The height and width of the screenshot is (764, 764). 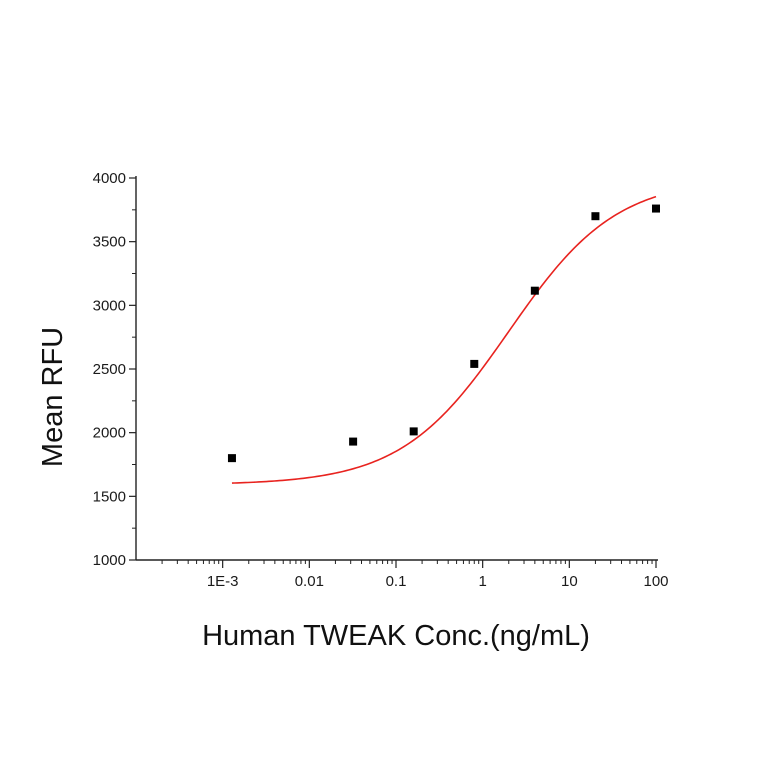 What do you see at coordinates (415, 575) in the screenshot?
I see `x-ticks: 1E-3 0.01 0.1 1 10 100` at bounding box center [415, 575].